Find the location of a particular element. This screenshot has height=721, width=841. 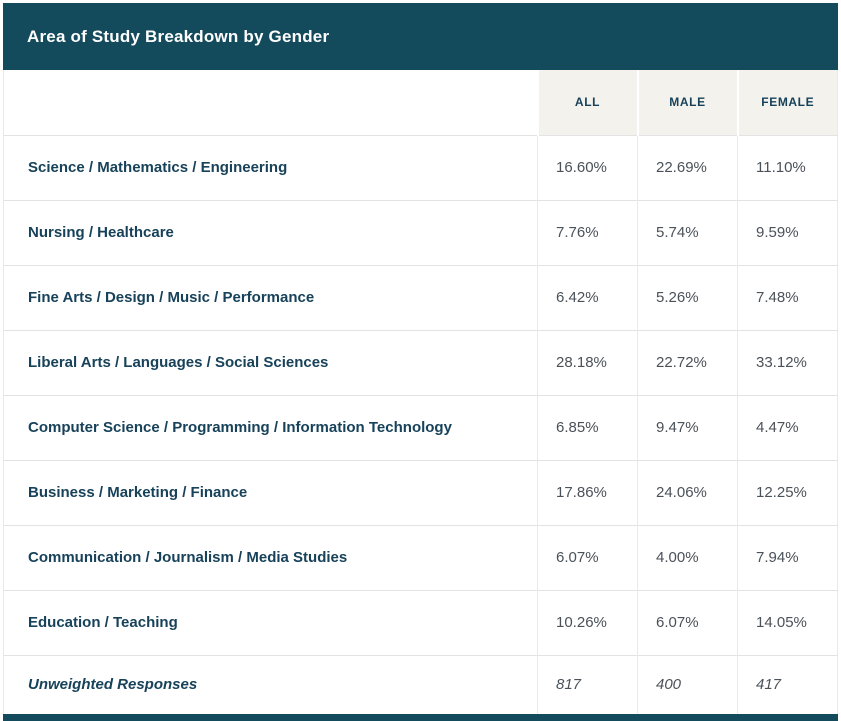

table-row: Nursing / Healthcare 7.76% 5.74% 9.59% is located at coordinates (420, 232).